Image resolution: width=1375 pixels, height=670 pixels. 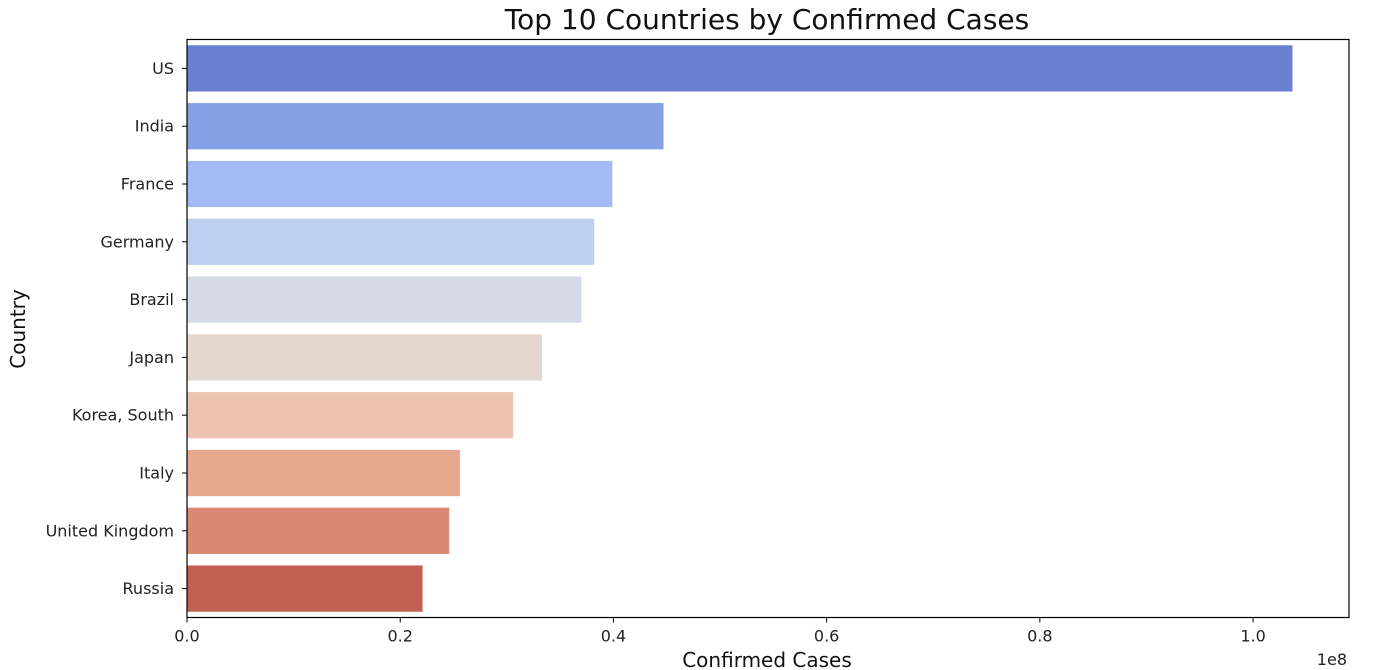 I want to click on bar-russia, so click(x=305, y=588).